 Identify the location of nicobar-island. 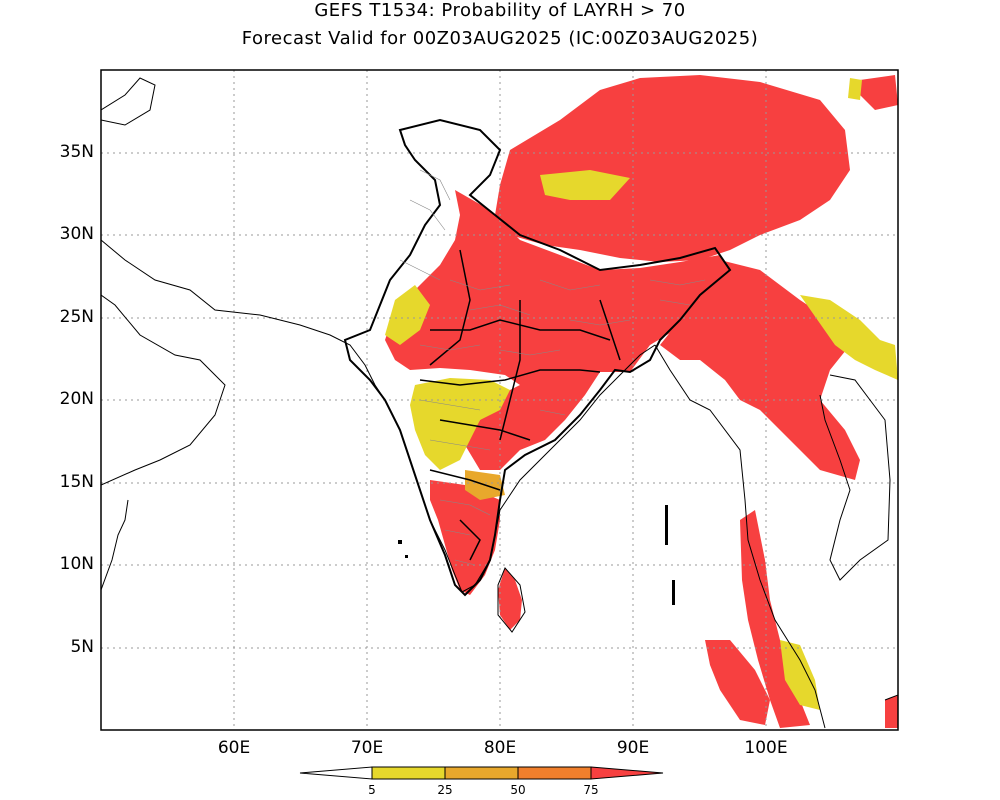
(673, 592).